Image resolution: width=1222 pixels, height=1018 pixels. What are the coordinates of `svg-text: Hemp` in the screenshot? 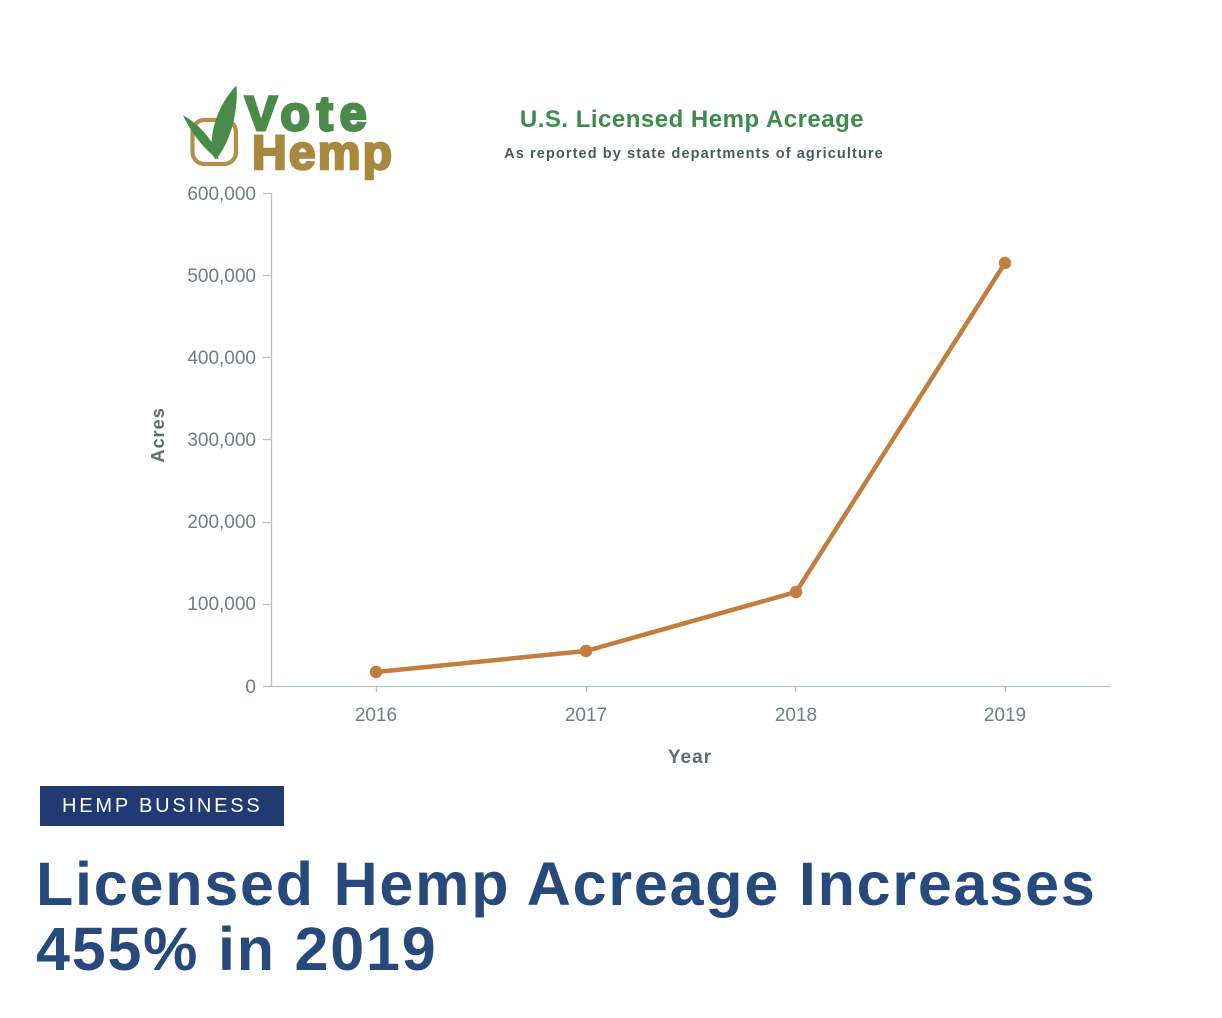 It's located at (323, 153).